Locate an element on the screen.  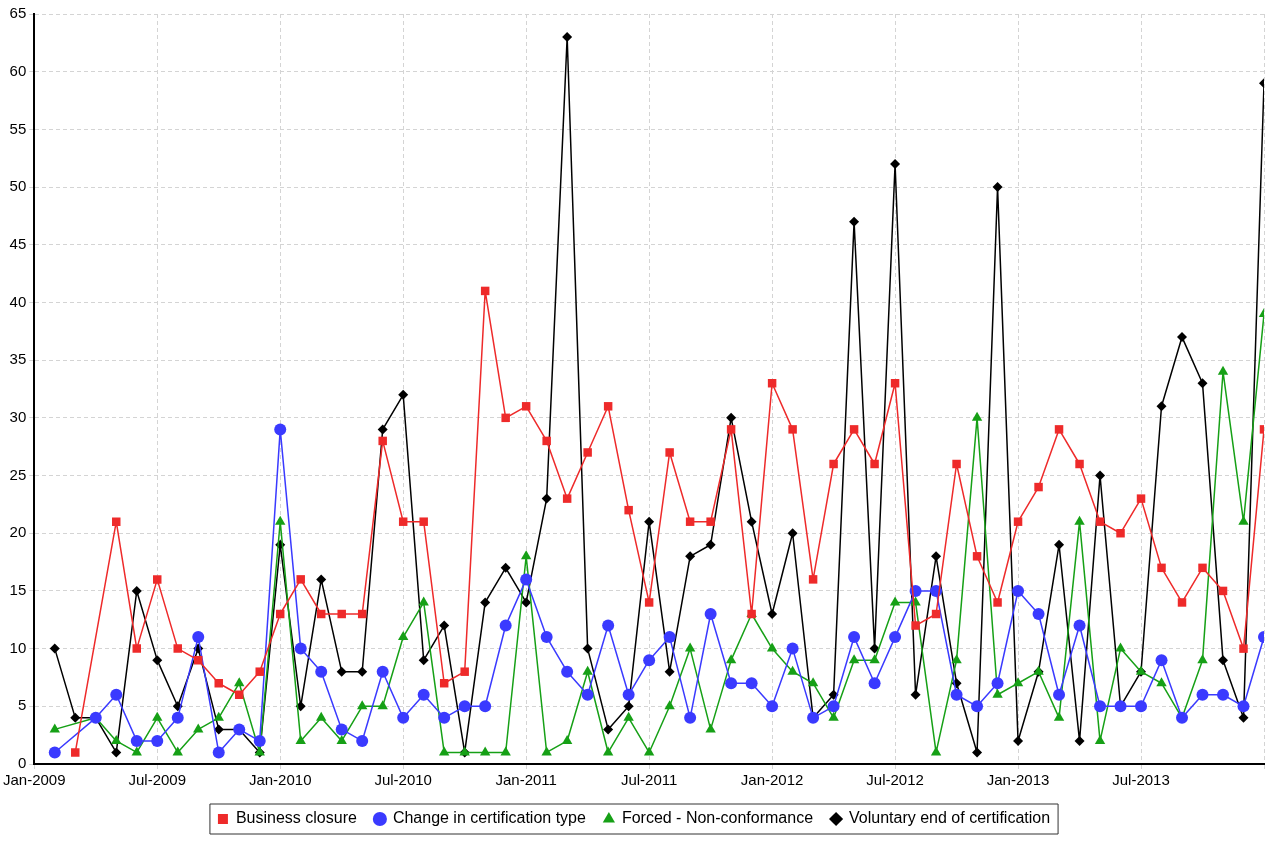
x-tick-label: Jul-2010 is located at coordinates (403, 780).